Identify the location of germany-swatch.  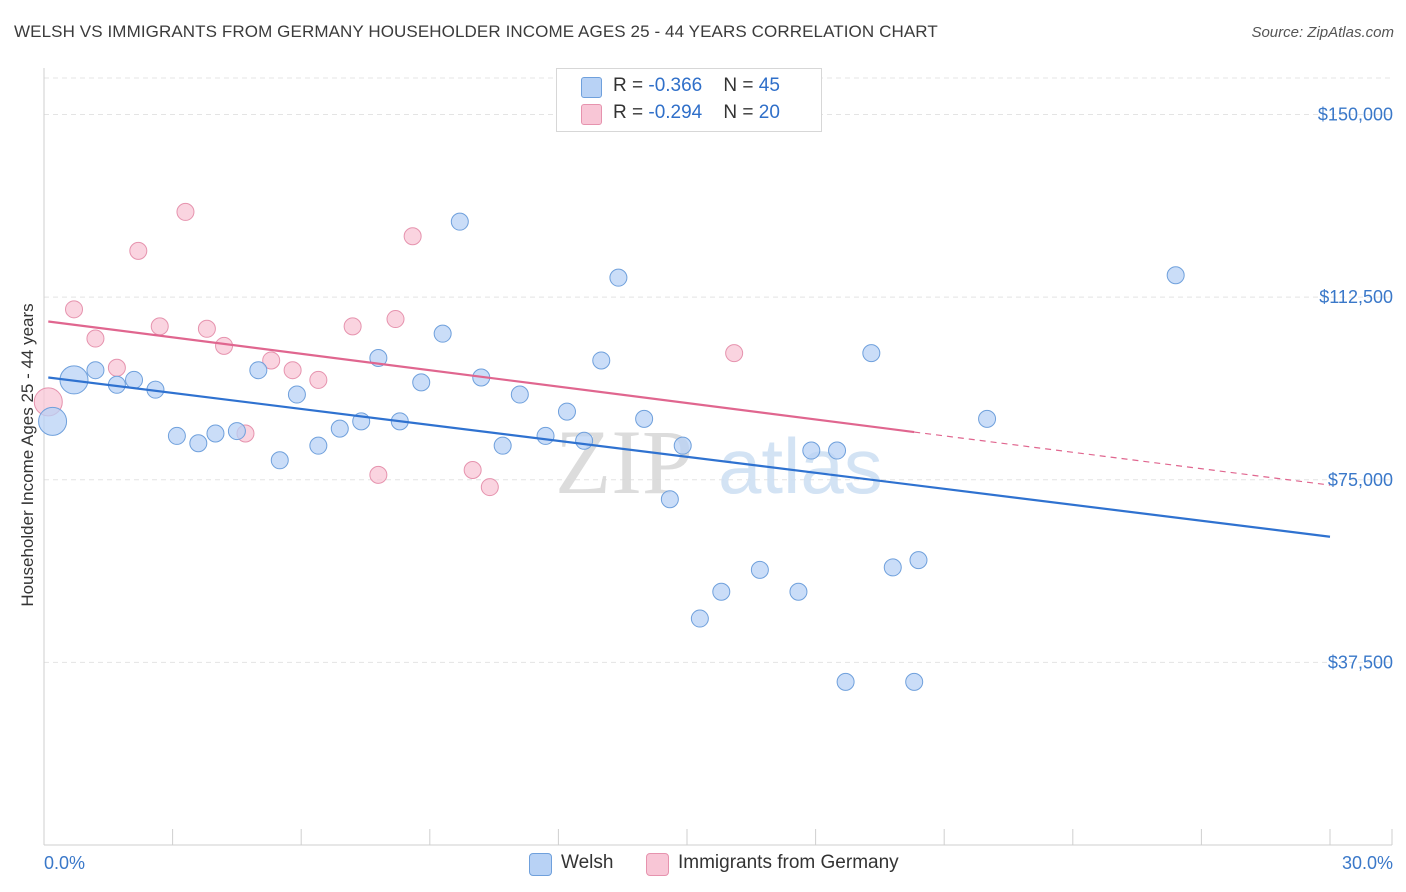
(591, 114).